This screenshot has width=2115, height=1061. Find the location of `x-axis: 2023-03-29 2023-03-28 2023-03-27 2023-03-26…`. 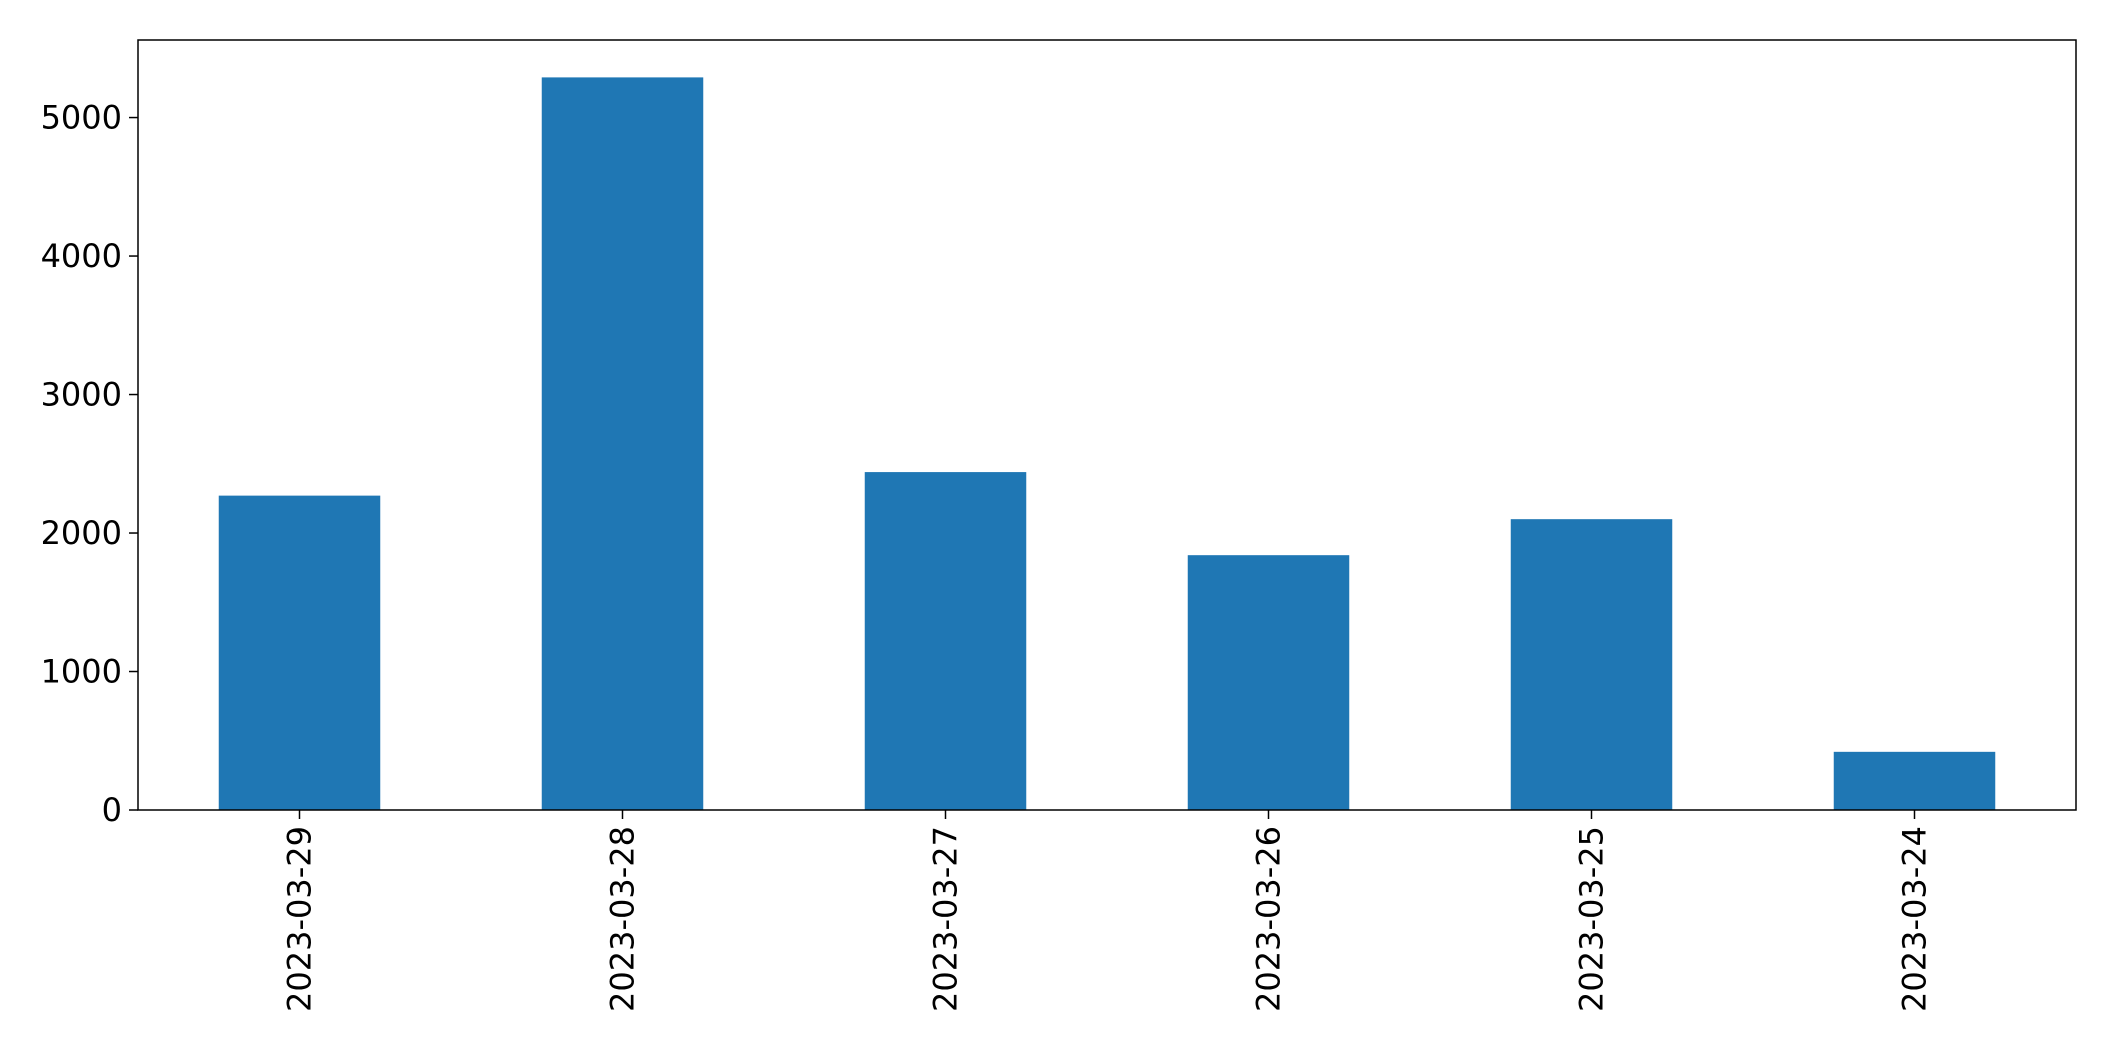

x-axis: 2023-03-29 2023-03-28 2023-03-27 2023-03-26… is located at coordinates (1107, 911).